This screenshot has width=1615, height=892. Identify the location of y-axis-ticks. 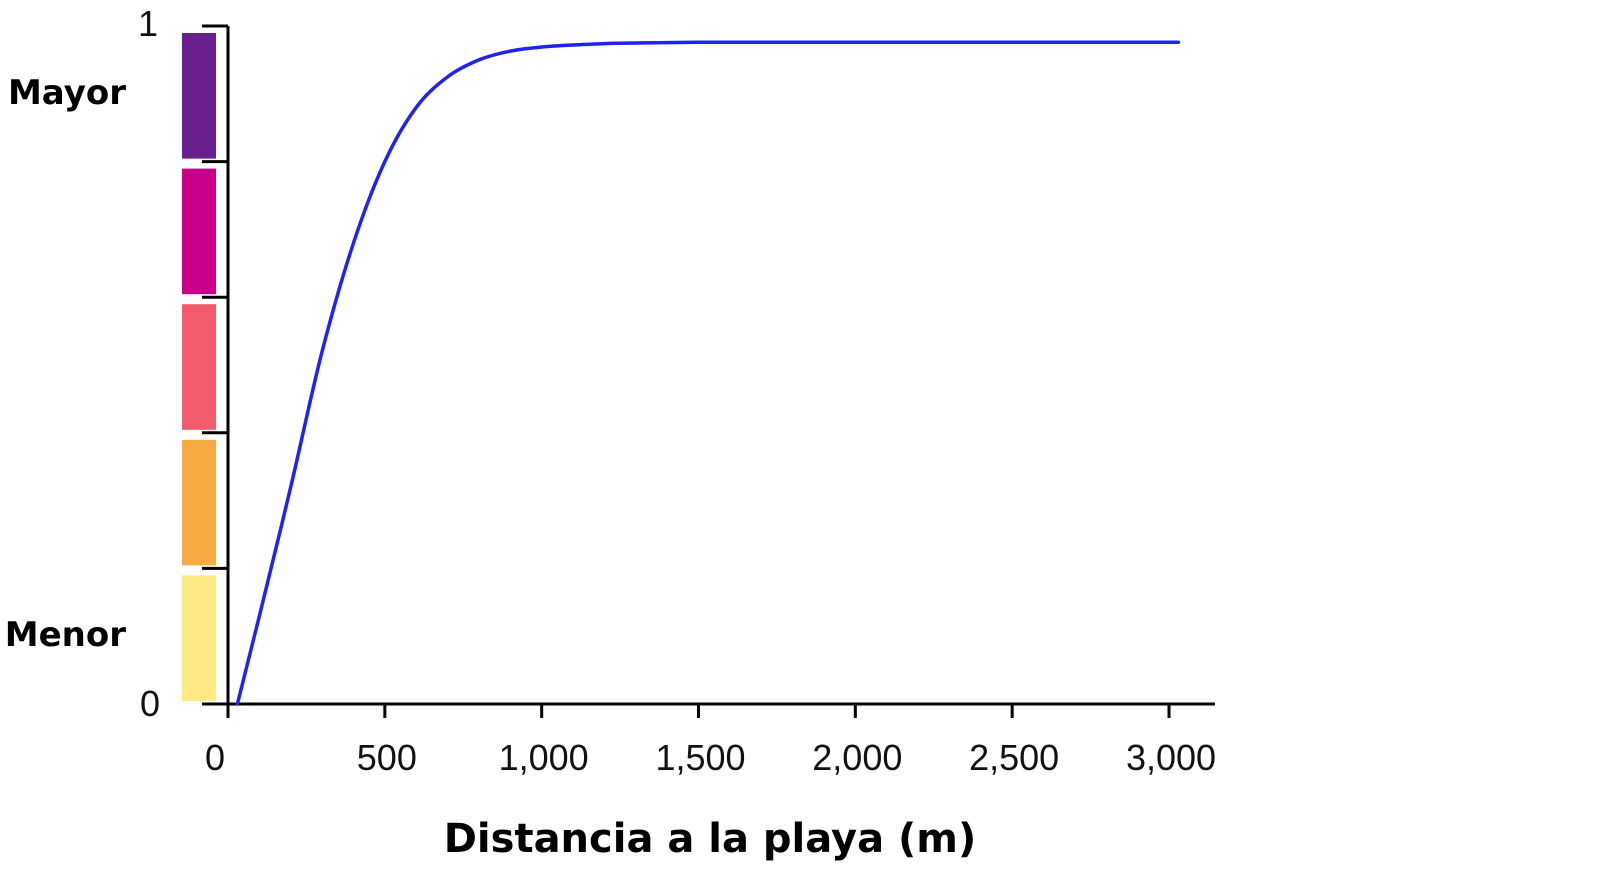
(215, 365).